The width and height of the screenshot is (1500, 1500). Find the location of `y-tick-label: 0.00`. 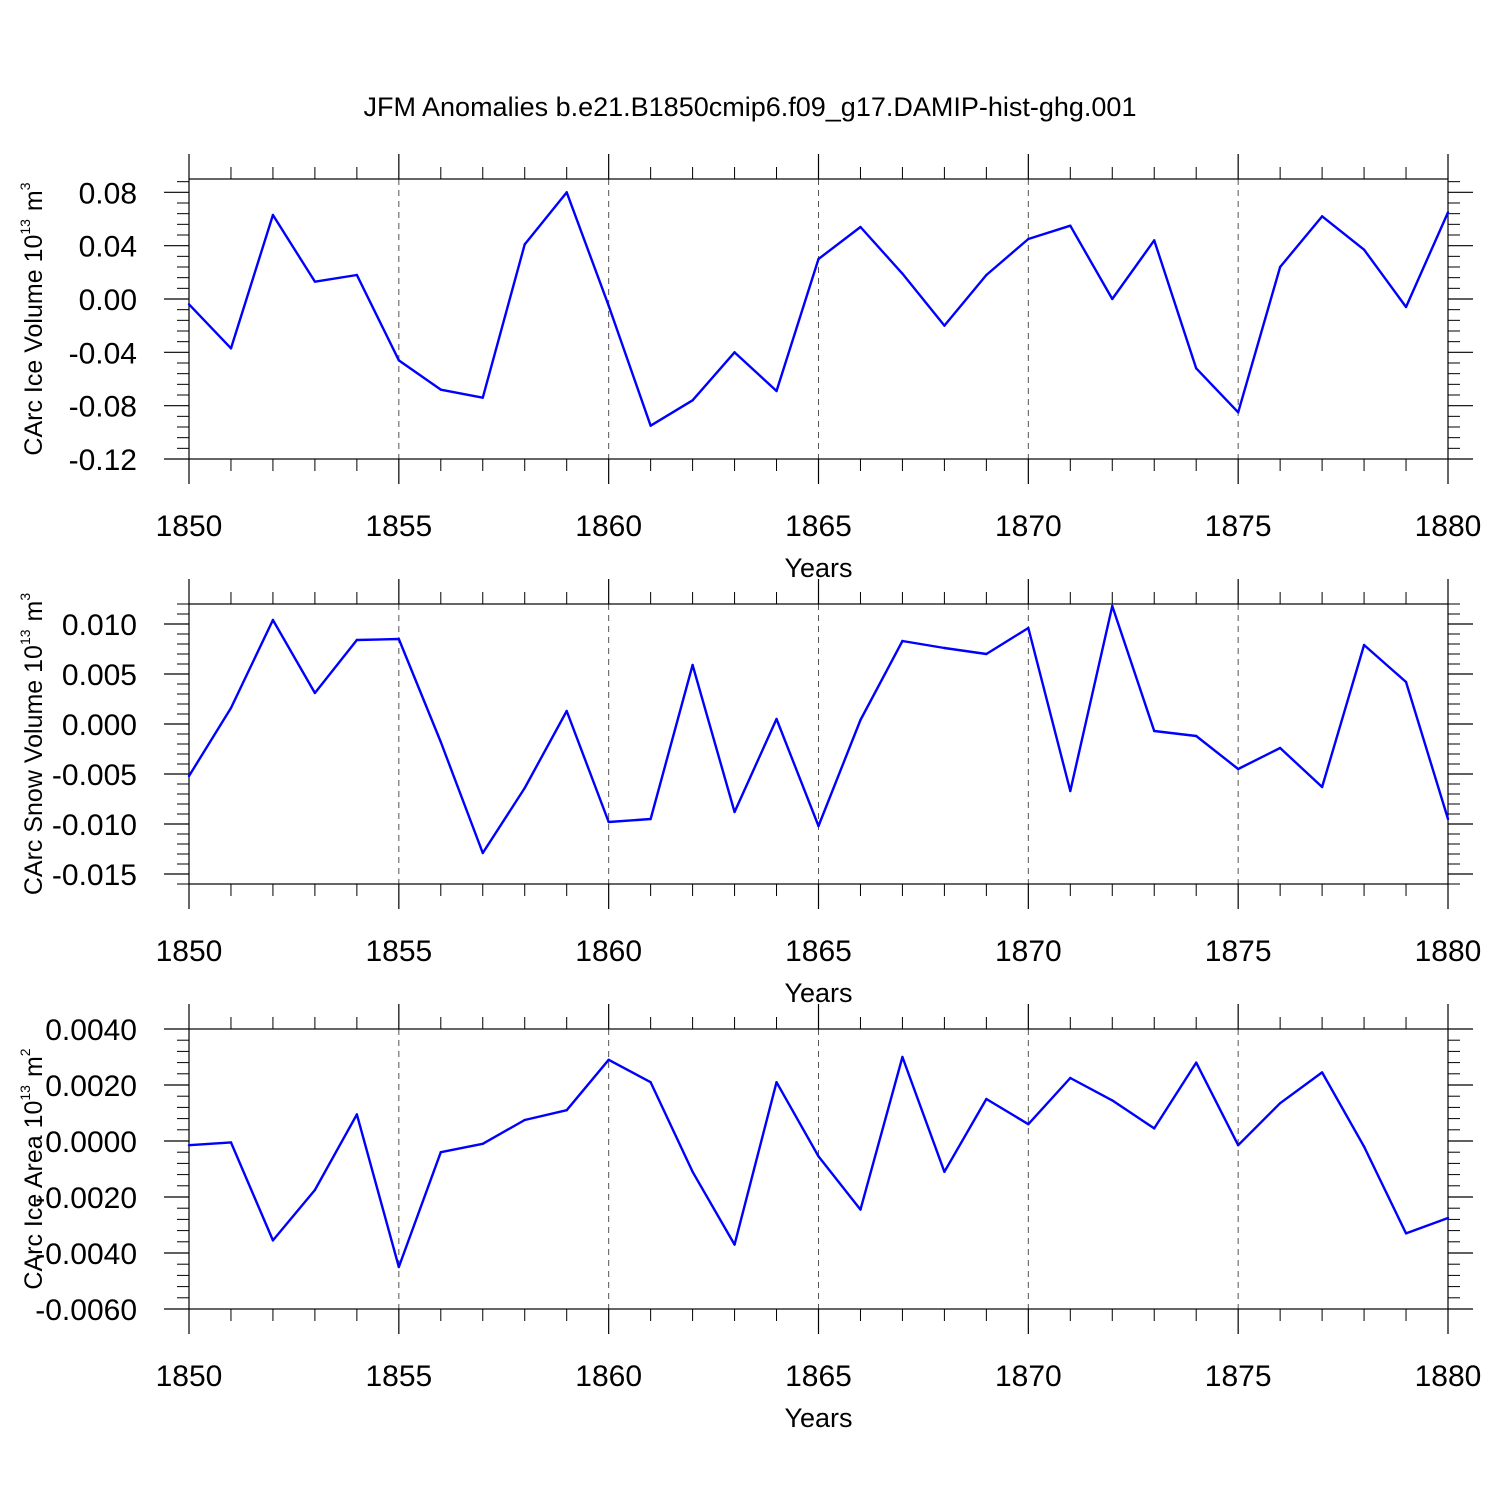

y-tick-label: 0.00 is located at coordinates (108, 300).